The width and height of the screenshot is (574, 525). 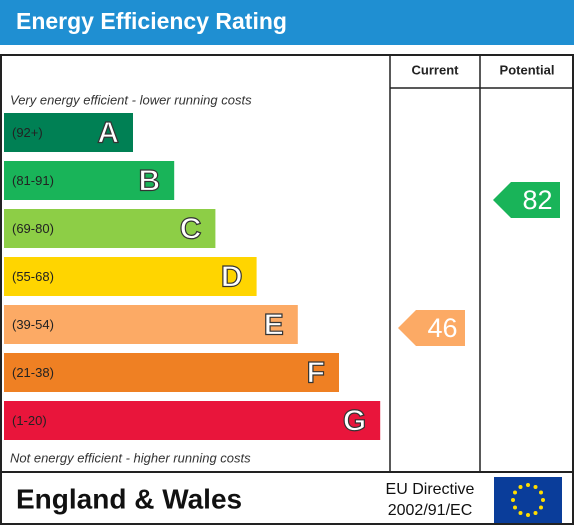 What do you see at coordinates (33, 276) in the screenshot?
I see `band-range: (55-68)` at bounding box center [33, 276].